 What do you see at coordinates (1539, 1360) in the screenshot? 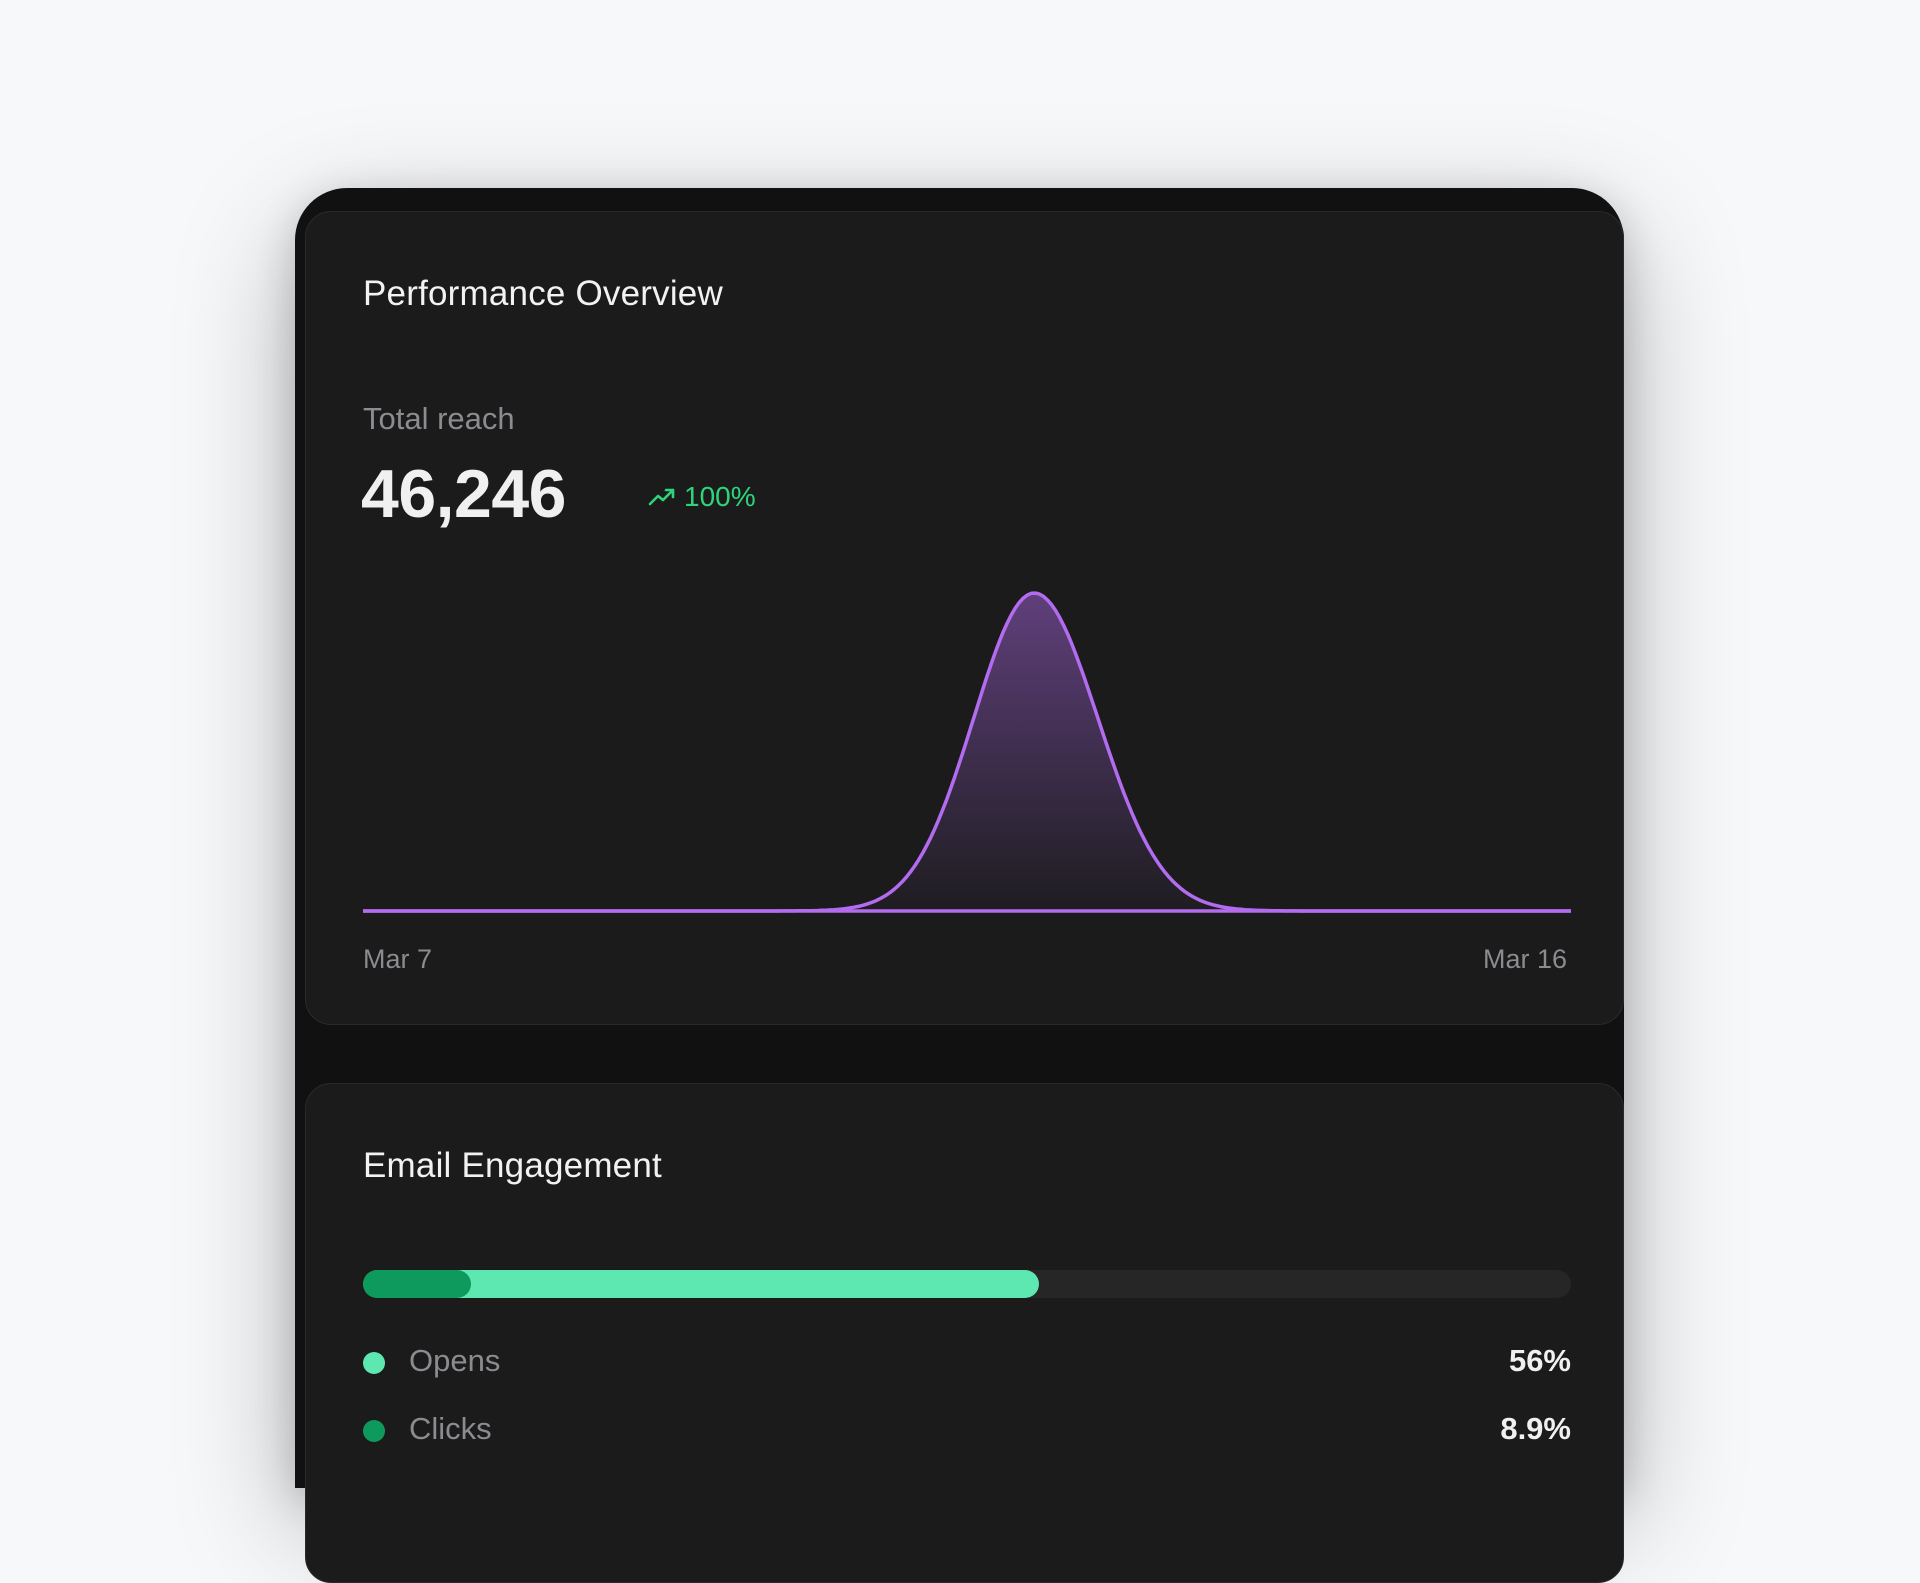
I see `opens-value: 56%` at bounding box center [1539, 1360].